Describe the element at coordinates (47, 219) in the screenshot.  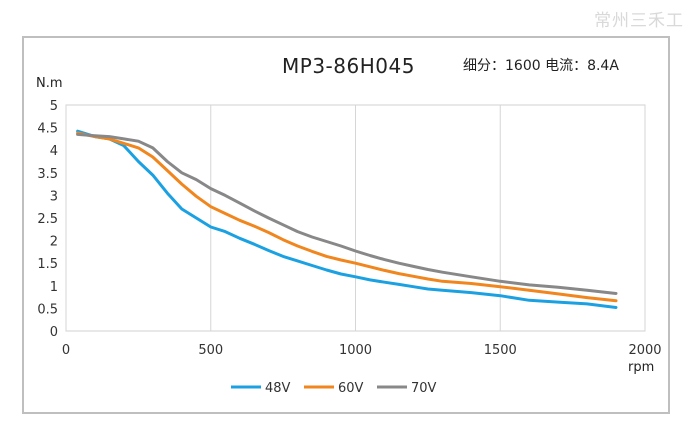
I see `y-tick-label: 2.5` at that location.